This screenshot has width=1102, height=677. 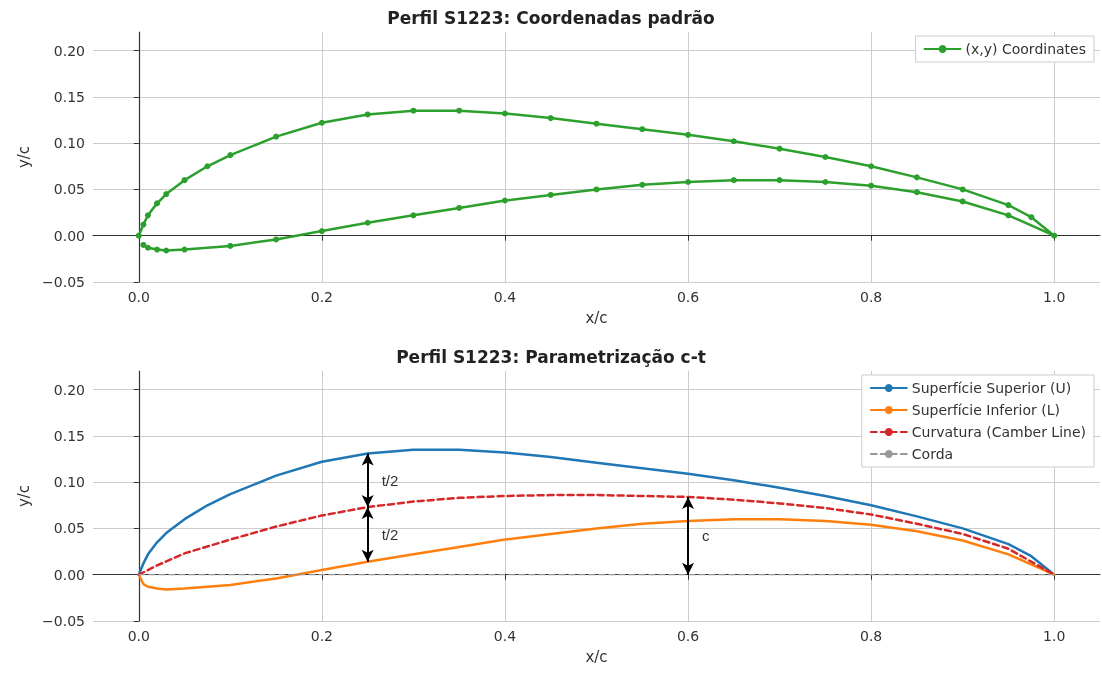 What do you see at coordinates (985, 410) in the screenshot?
I see `legend-label: Superfície Inferior (L)` at bounding box center [985, 410].